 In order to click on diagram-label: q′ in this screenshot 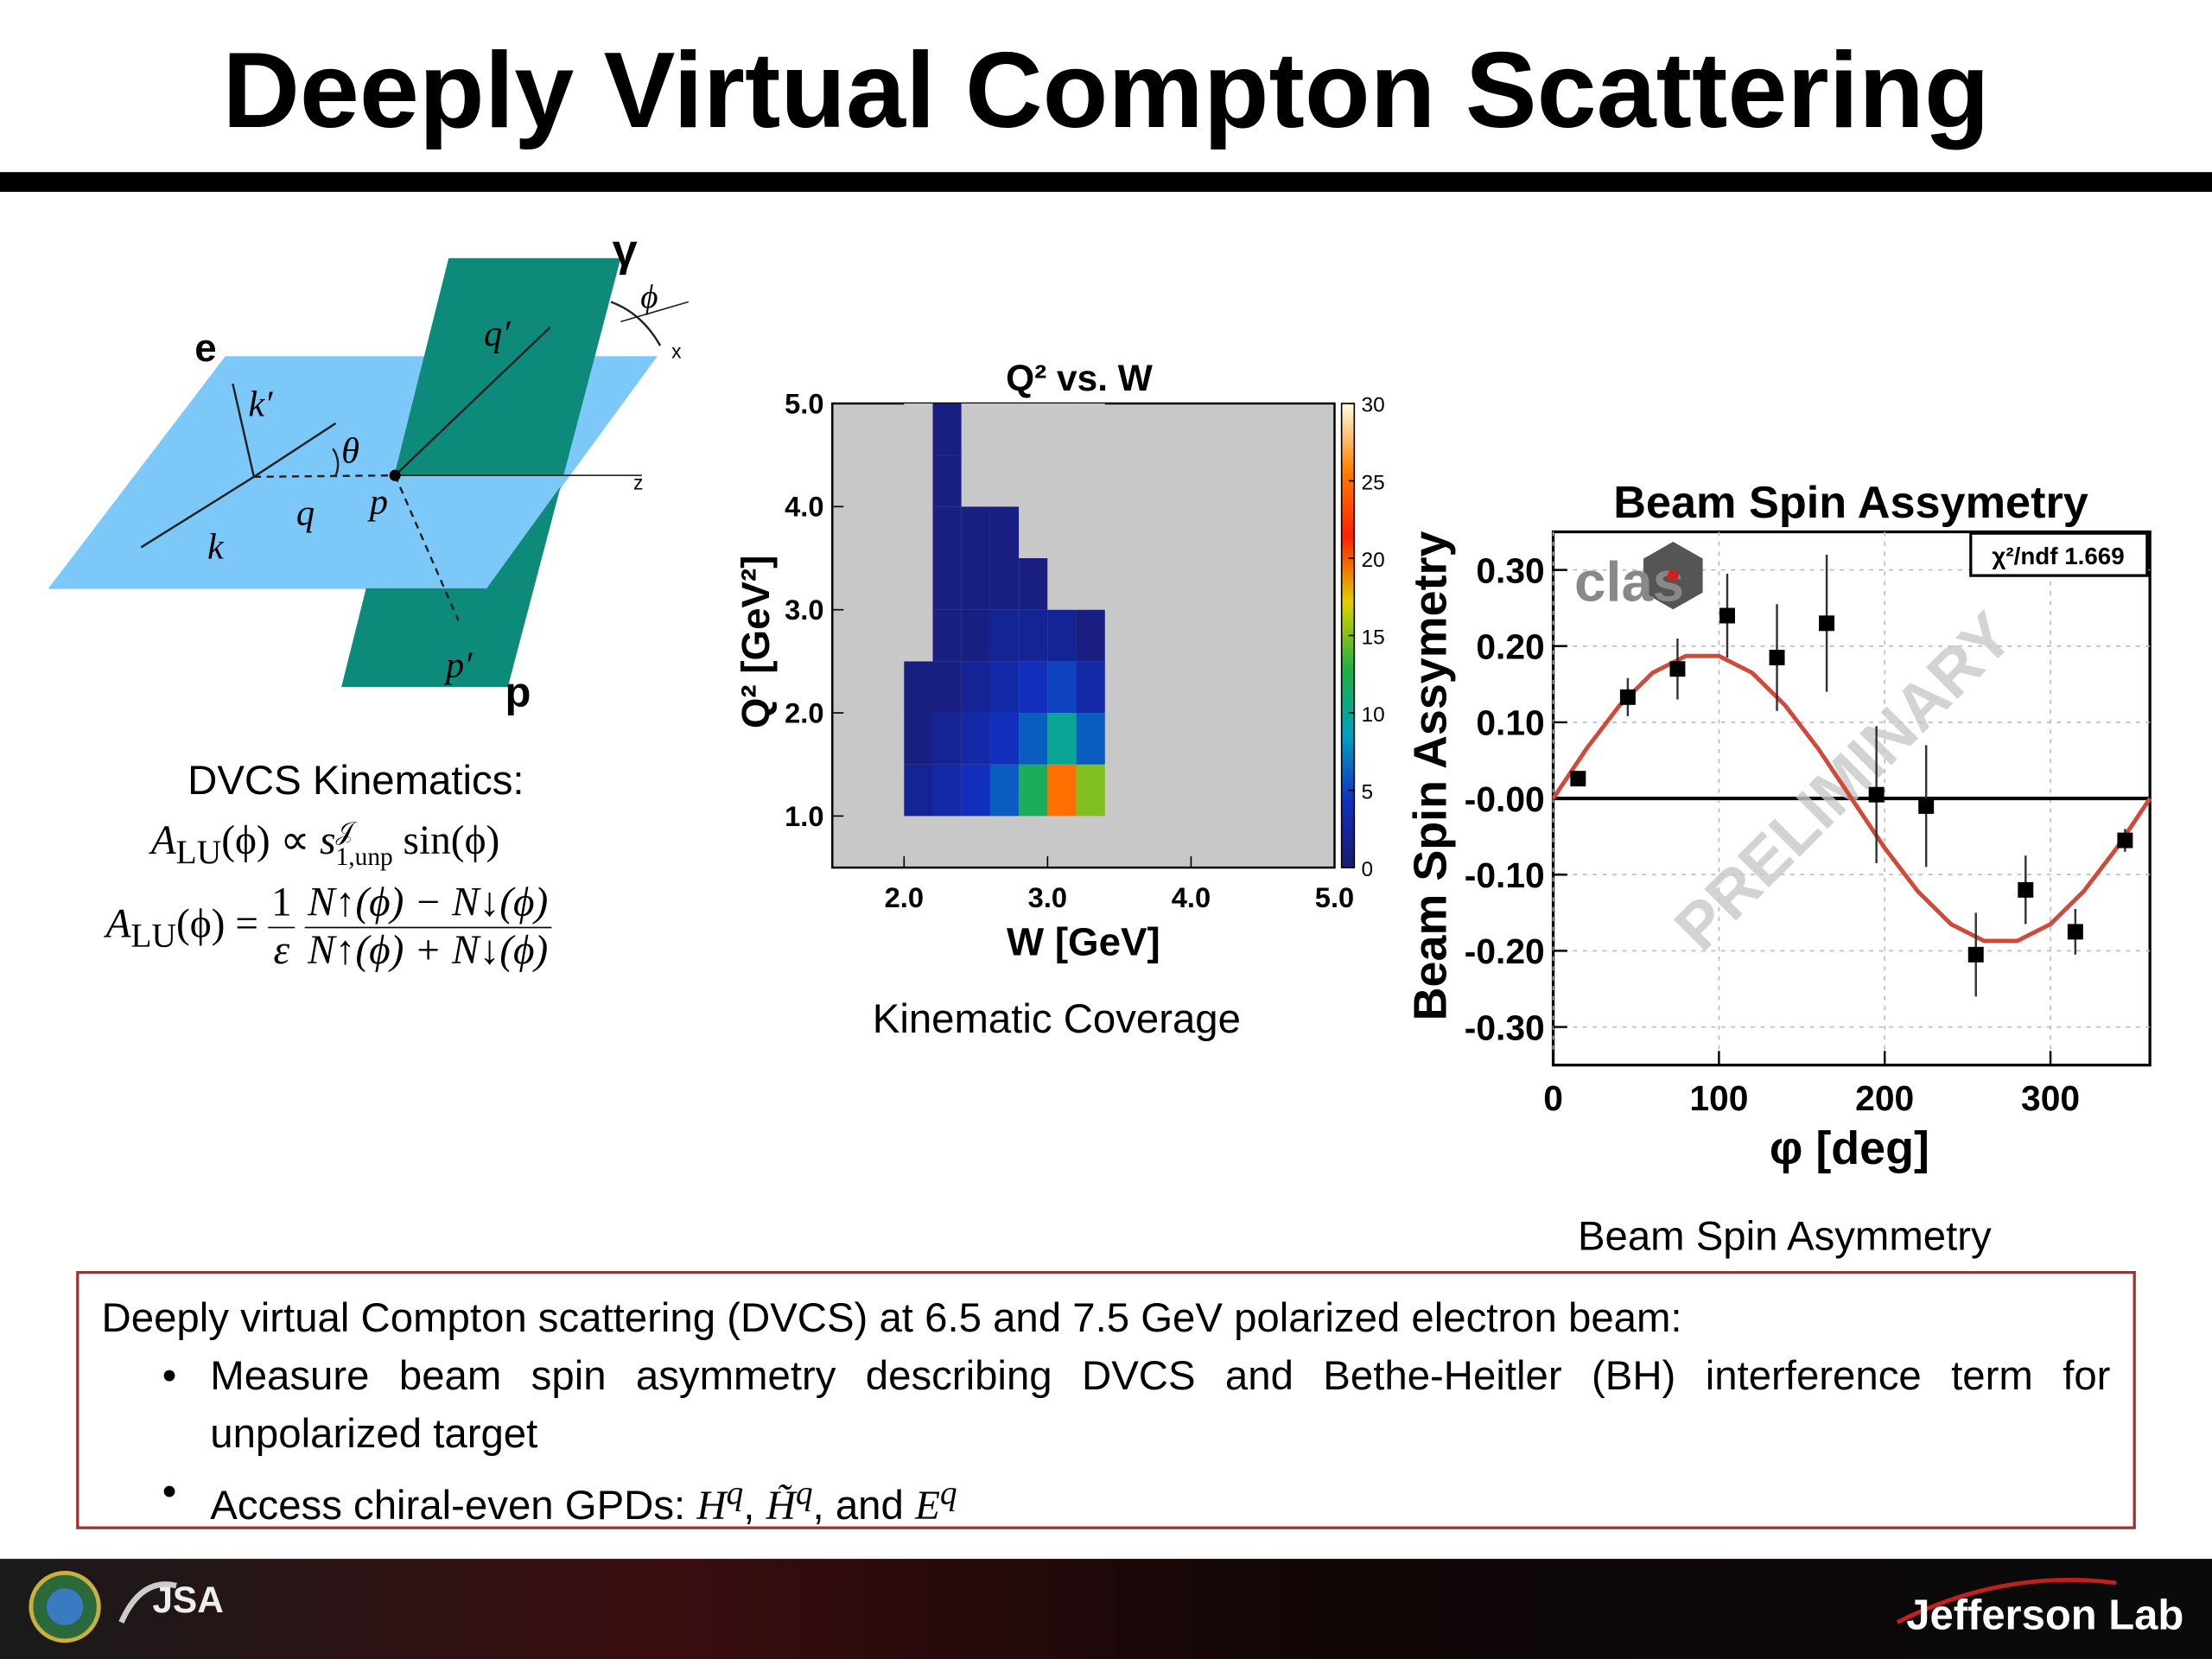, I will do `click(497, 334)`.